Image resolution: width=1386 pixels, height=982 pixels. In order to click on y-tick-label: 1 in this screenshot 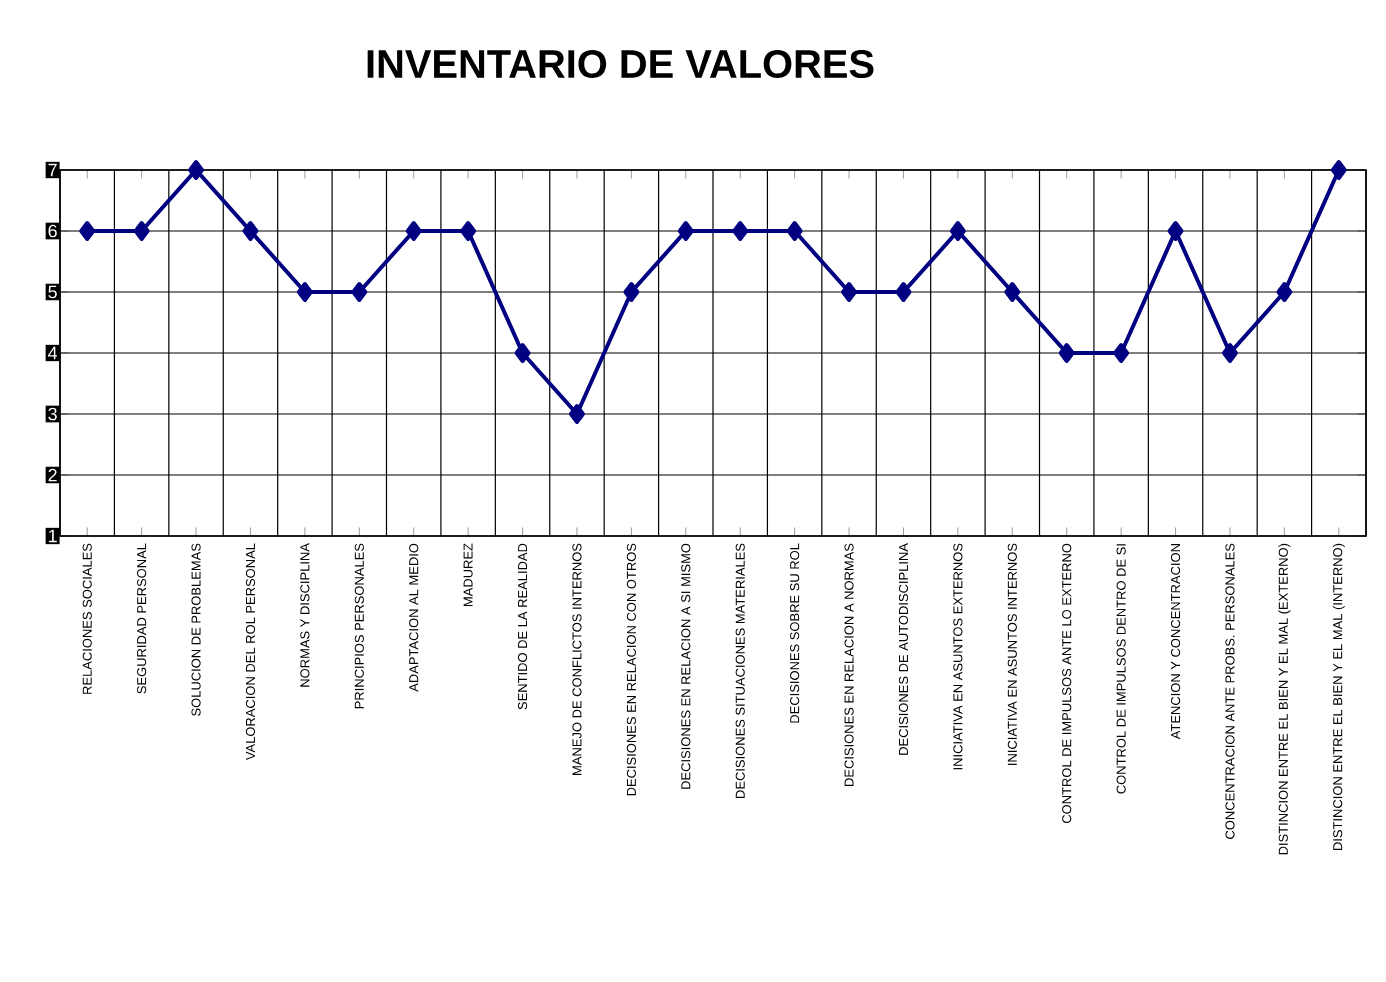, I will do `click(53, 536)`.